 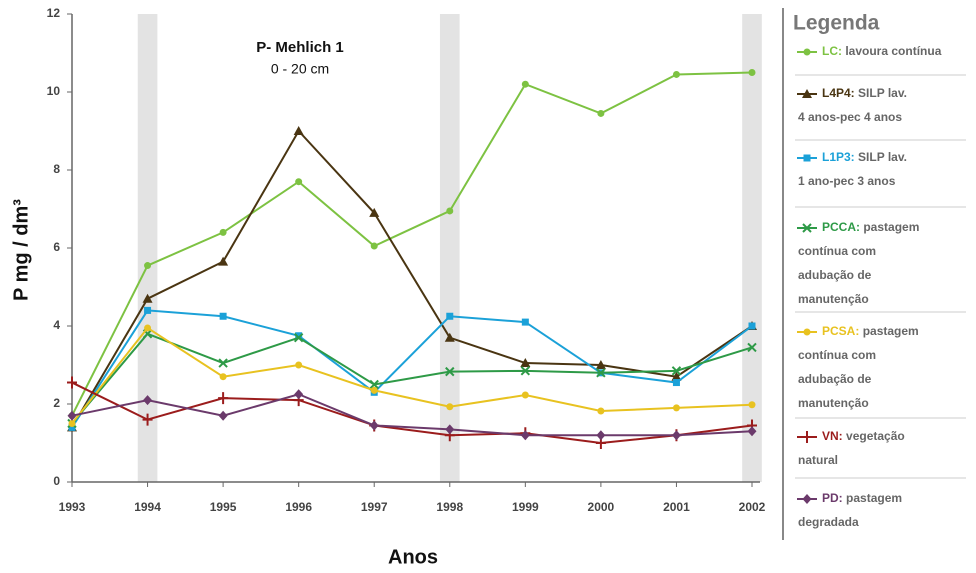 I want to click on x-tick-label: 1999, so click(x=525, y=507).